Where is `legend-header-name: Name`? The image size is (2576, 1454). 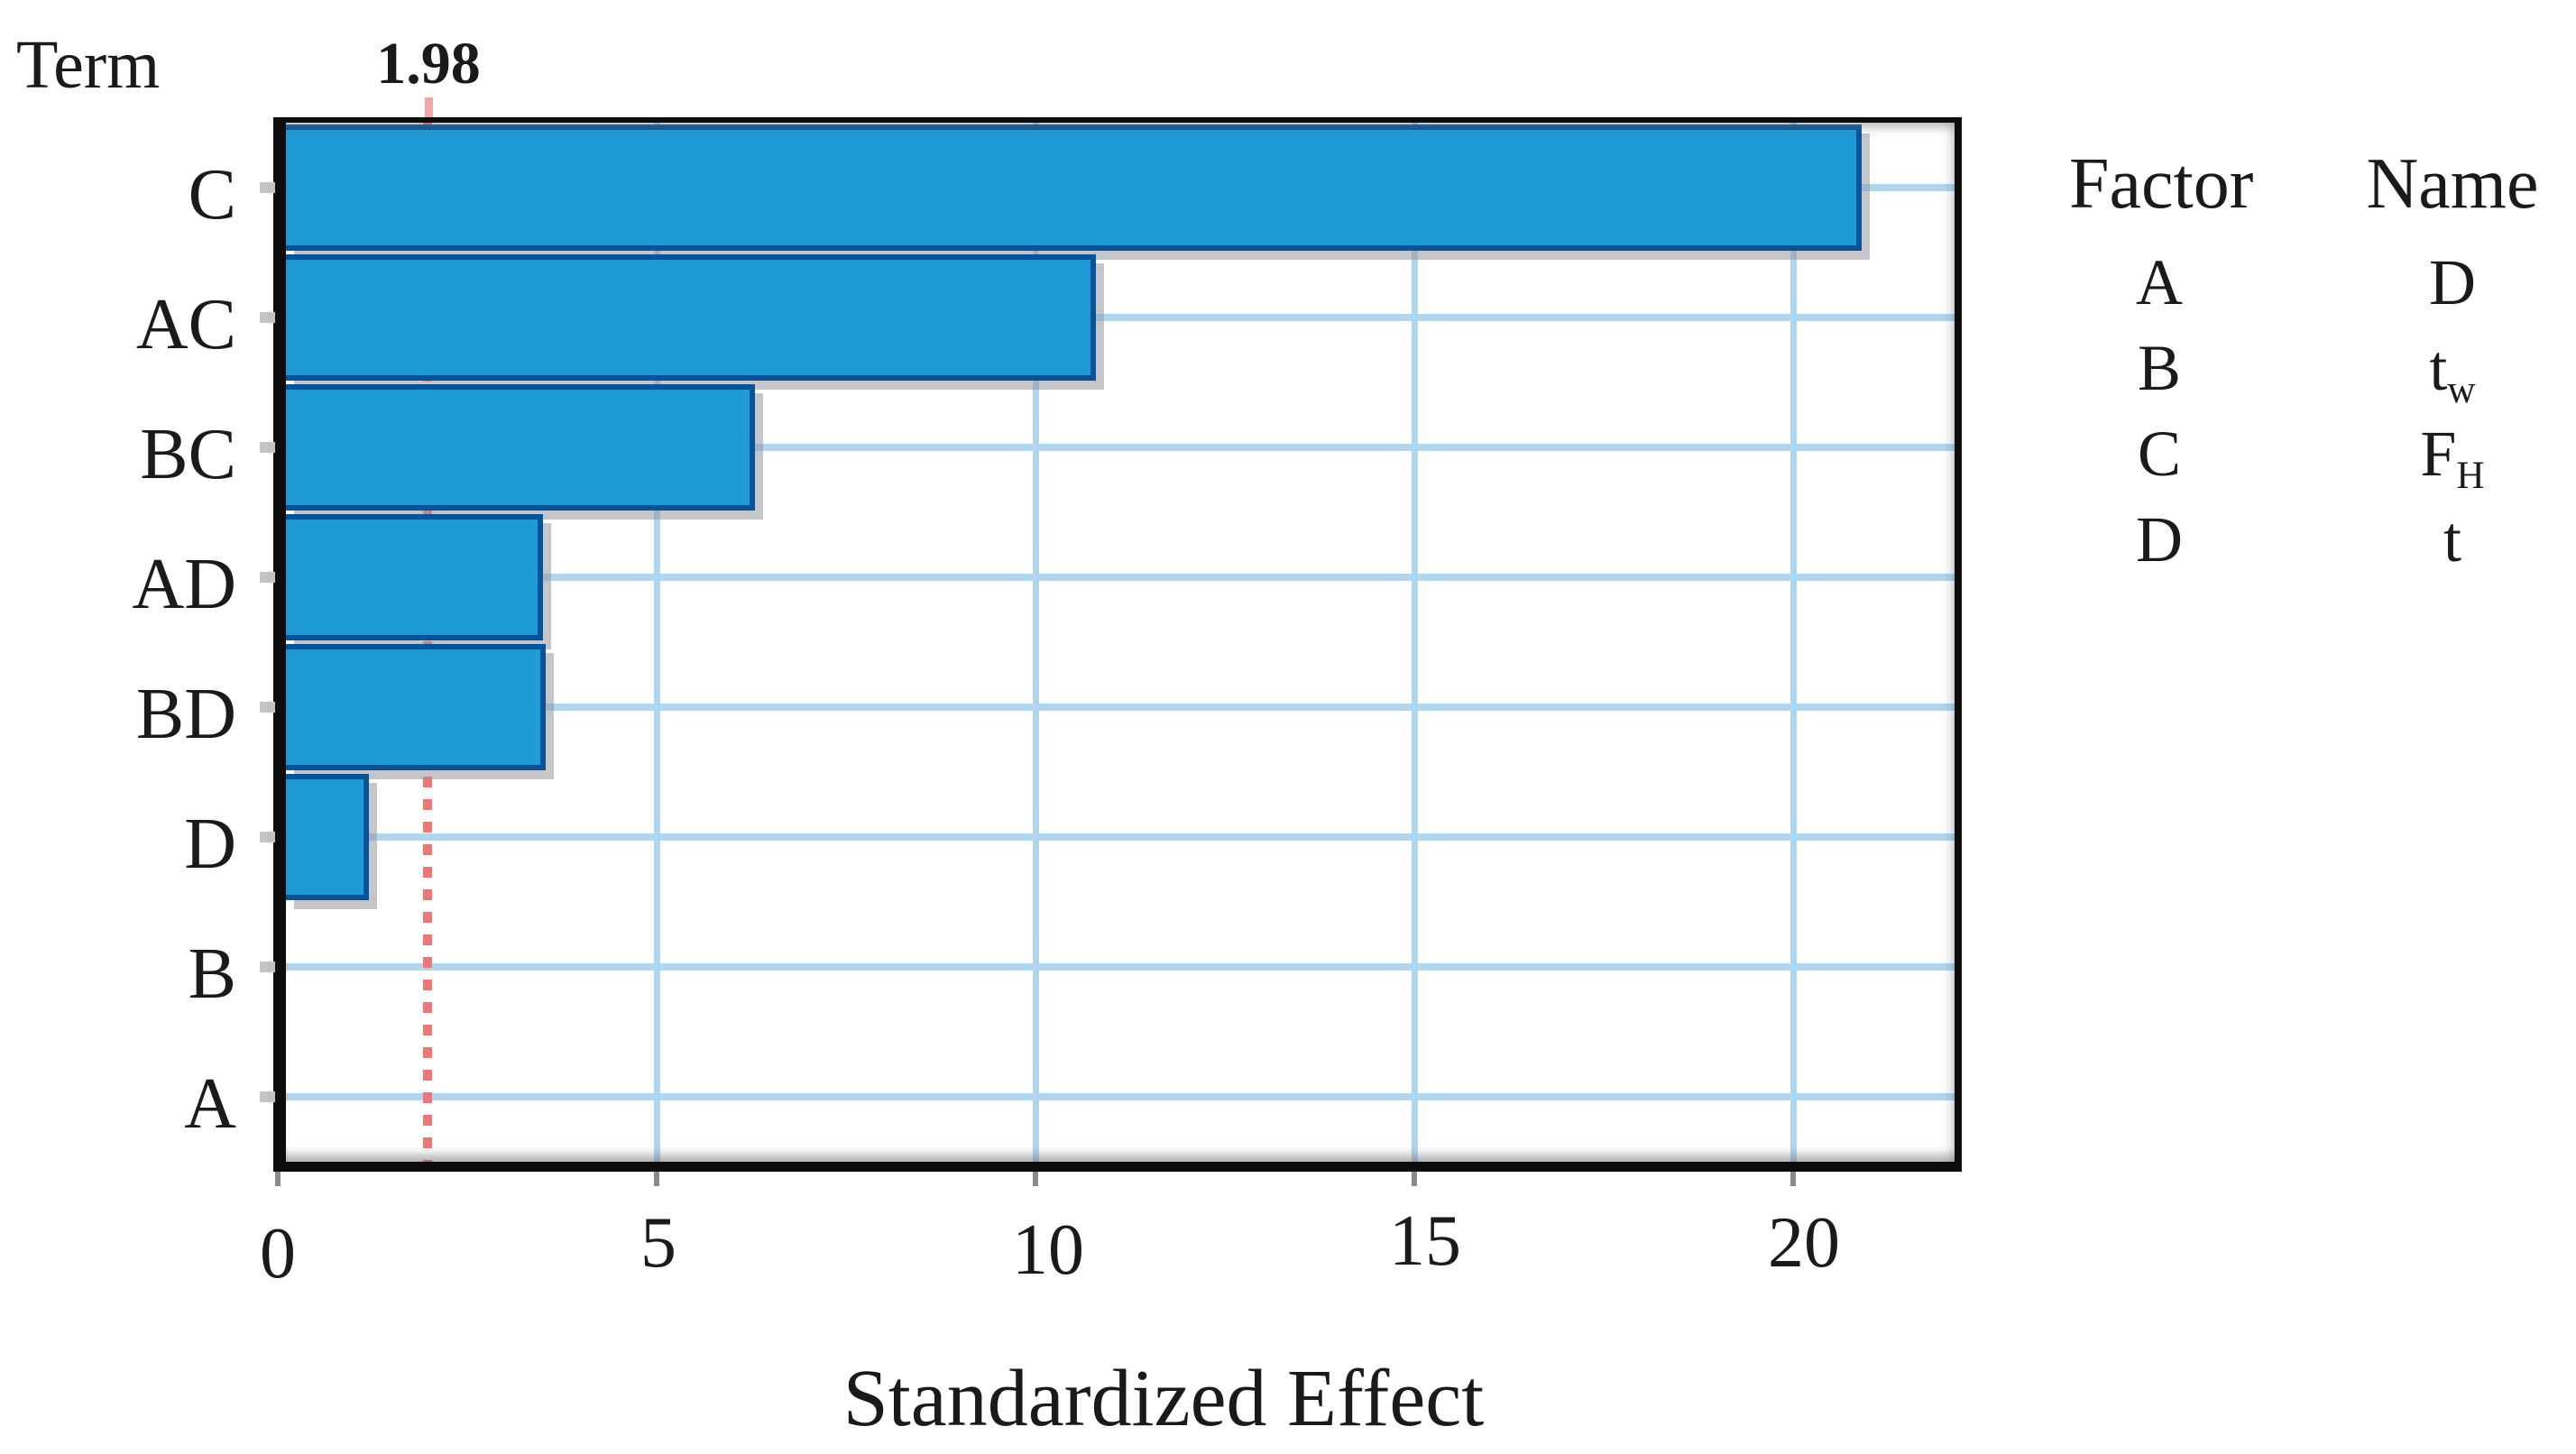 legend-header-name: Name is located at coordinates (2453, 184).